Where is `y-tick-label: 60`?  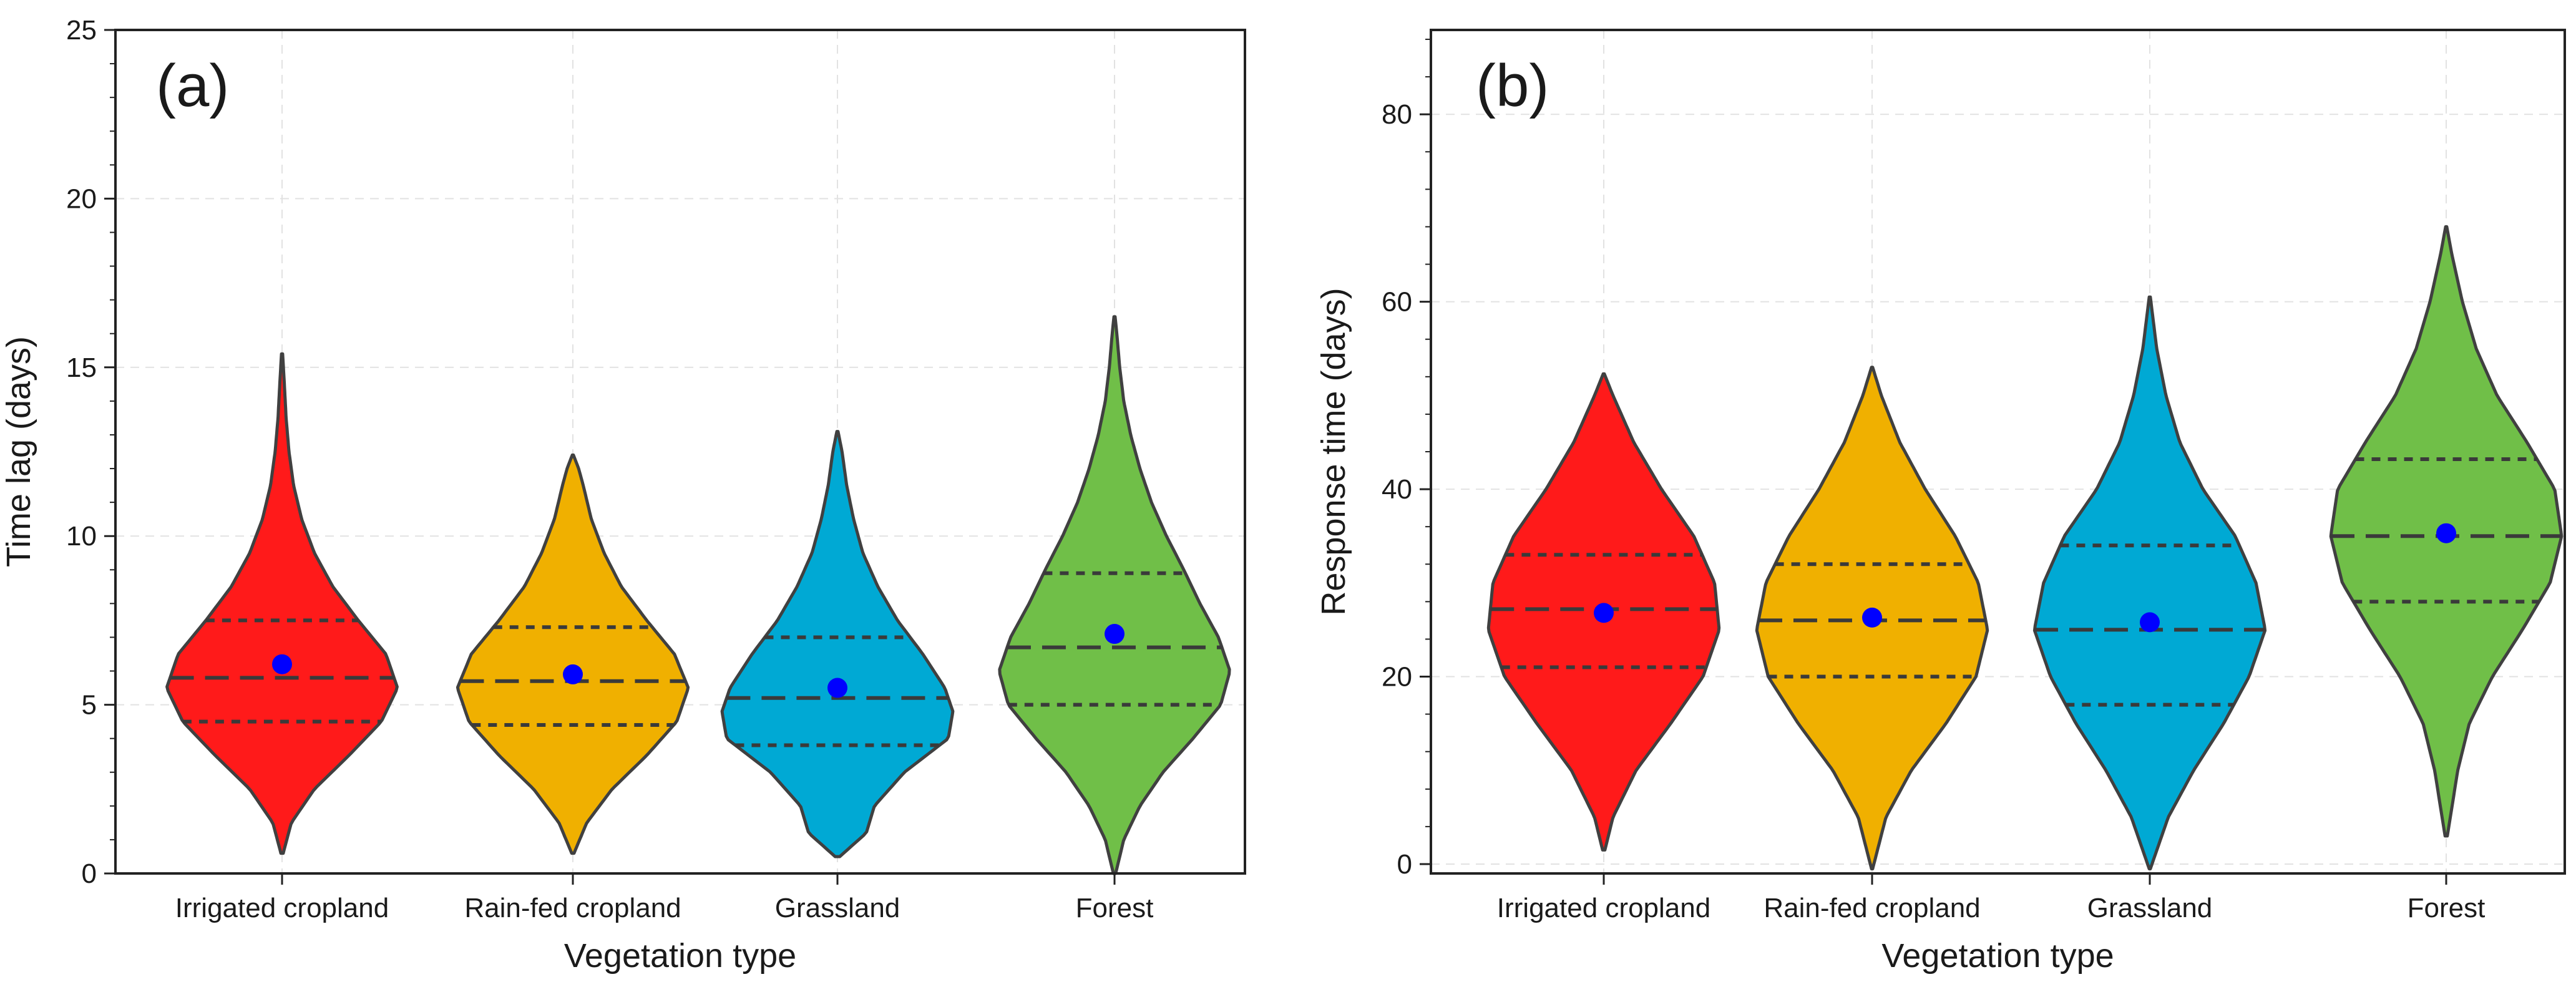 y-tick-label: 60 is located at coordinates (1397, 302).